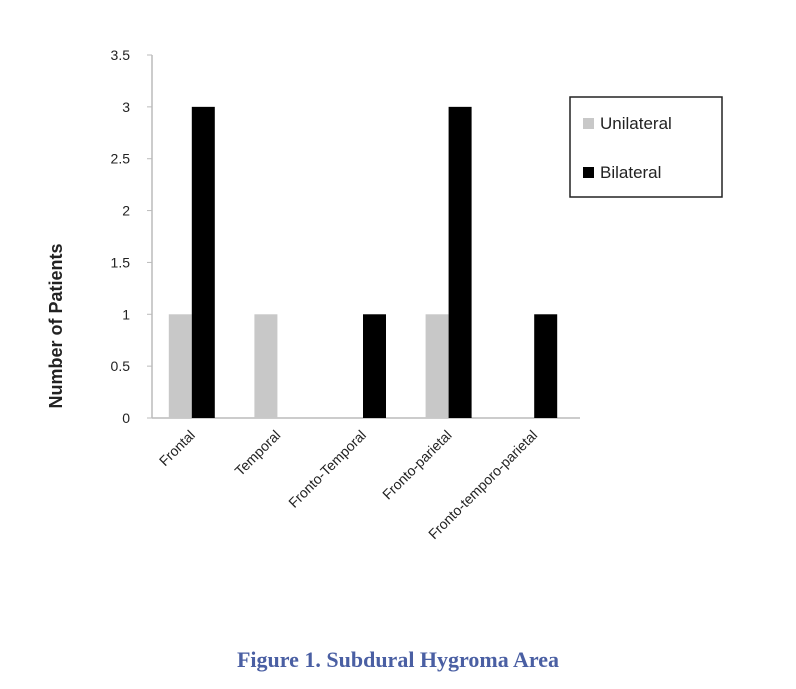 The image size is (796, 689). What do you see at coordinates (257, 453) in the screenshot?
I see `x-tick-label: Temporal` at bounding box center [257, 453].